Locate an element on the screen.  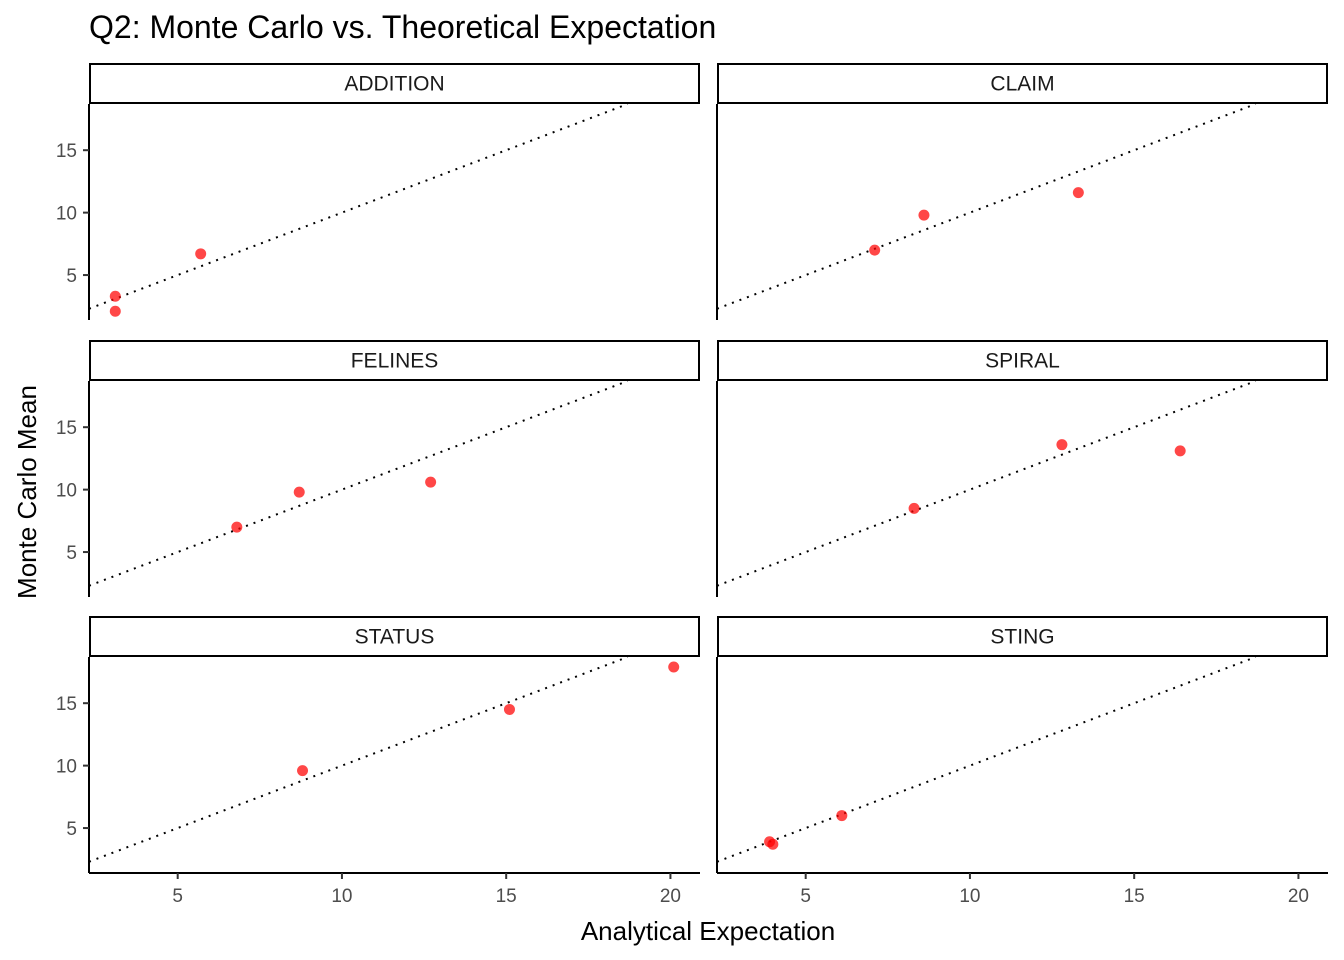
facet-strip-label: STATUS is located at coordinates (395, 637).